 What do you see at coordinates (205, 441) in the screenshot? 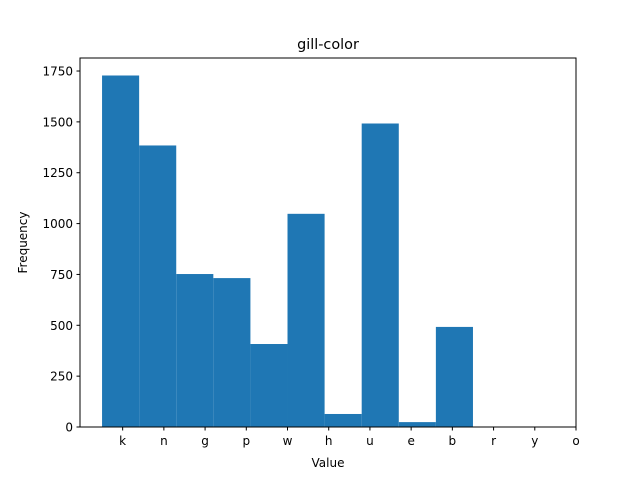
I see `x-tick-label: g` at bounding box center [205, 441].